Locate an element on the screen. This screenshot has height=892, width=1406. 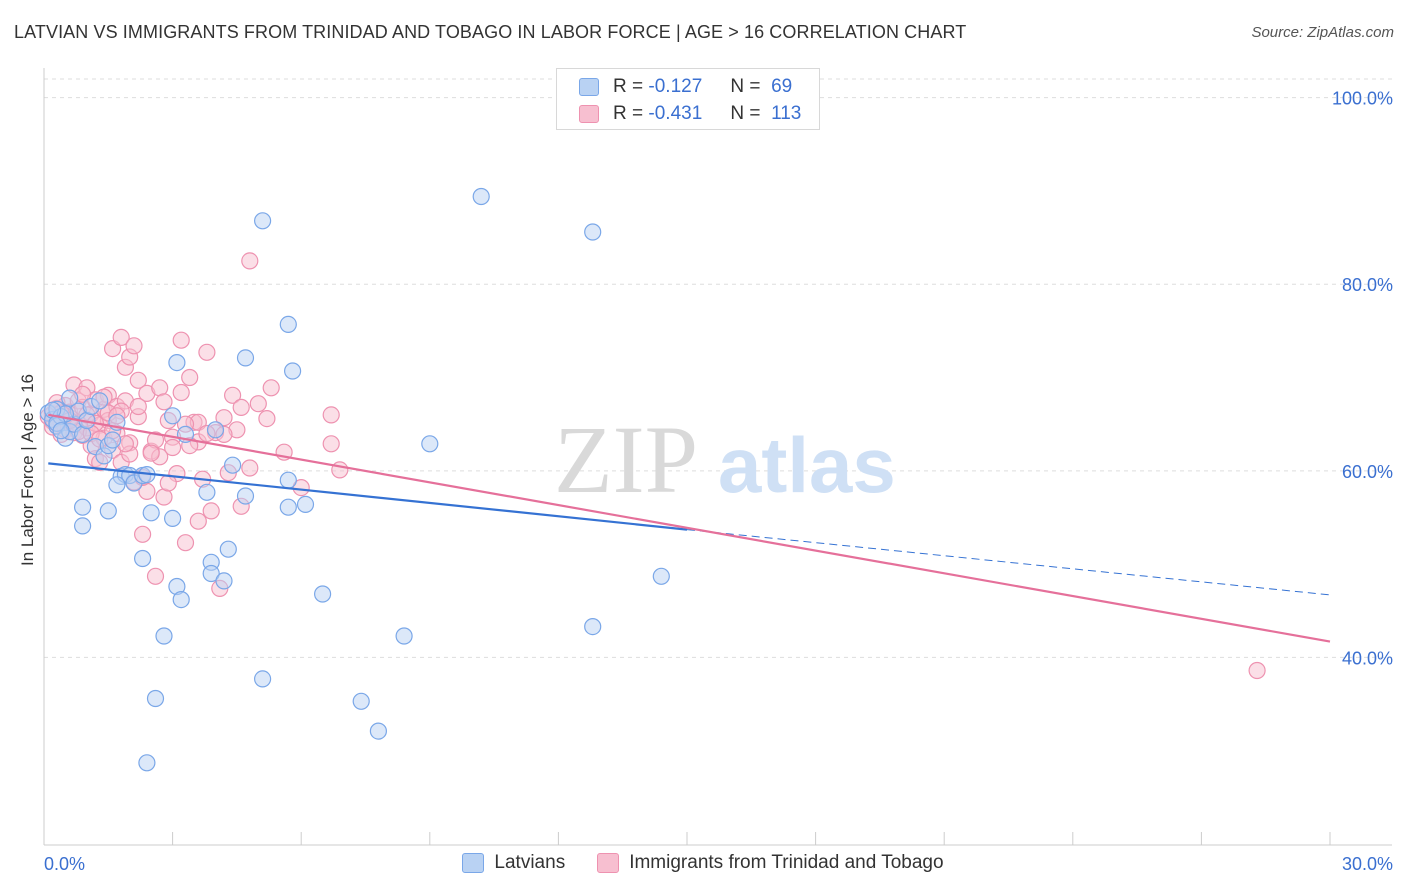
stats-legend: R = -0.127 N = 69 R = -0.431 N = 113 is located at coordinates (688, 99).